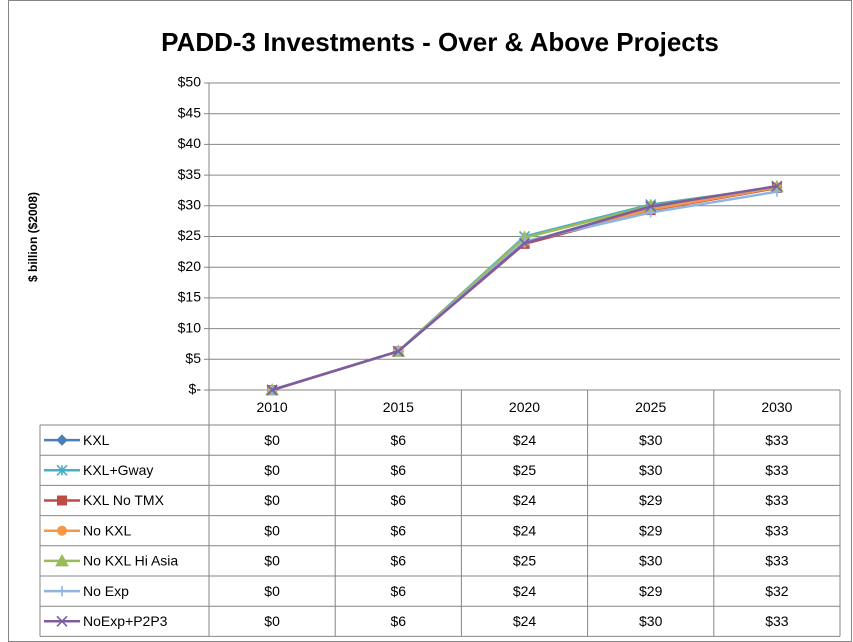 The width and height of the screenshot is (853, 642). Describe the element at coordinates (190, 205) in the screenshot. I see `y-tick-label: $30` at that location.